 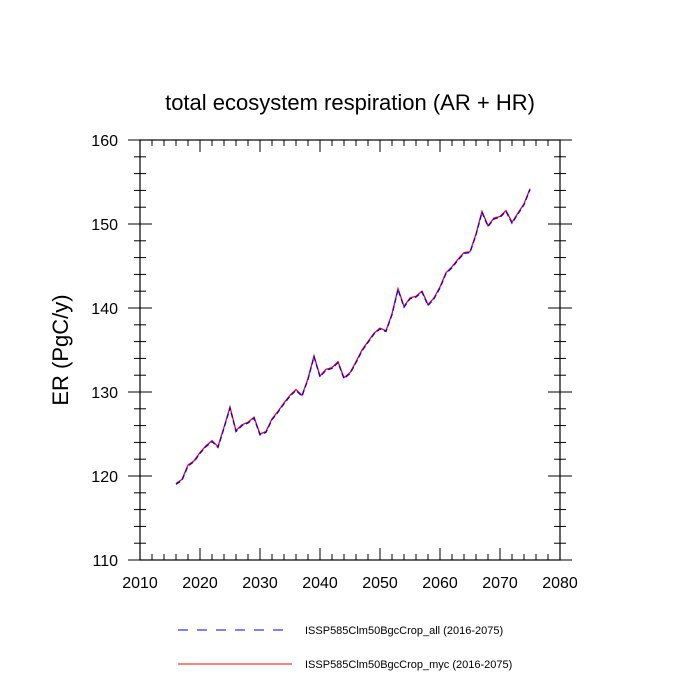 I want to click on x-tick-label: 2080, so click(x=560, y=583).